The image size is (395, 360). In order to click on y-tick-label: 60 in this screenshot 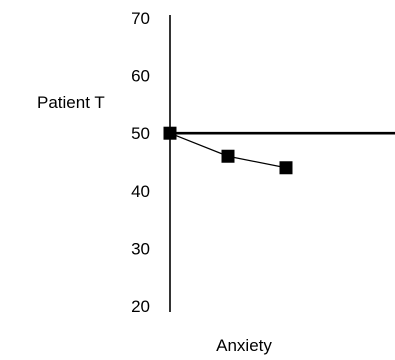, I will do `click(140, 76)`.